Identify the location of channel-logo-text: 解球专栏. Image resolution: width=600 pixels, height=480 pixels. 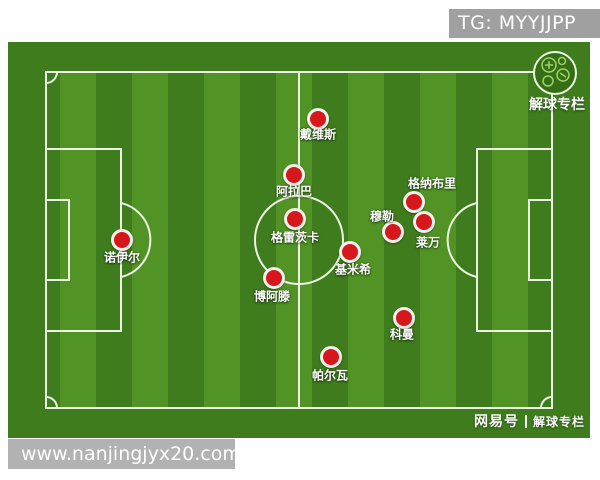
(557, 105).